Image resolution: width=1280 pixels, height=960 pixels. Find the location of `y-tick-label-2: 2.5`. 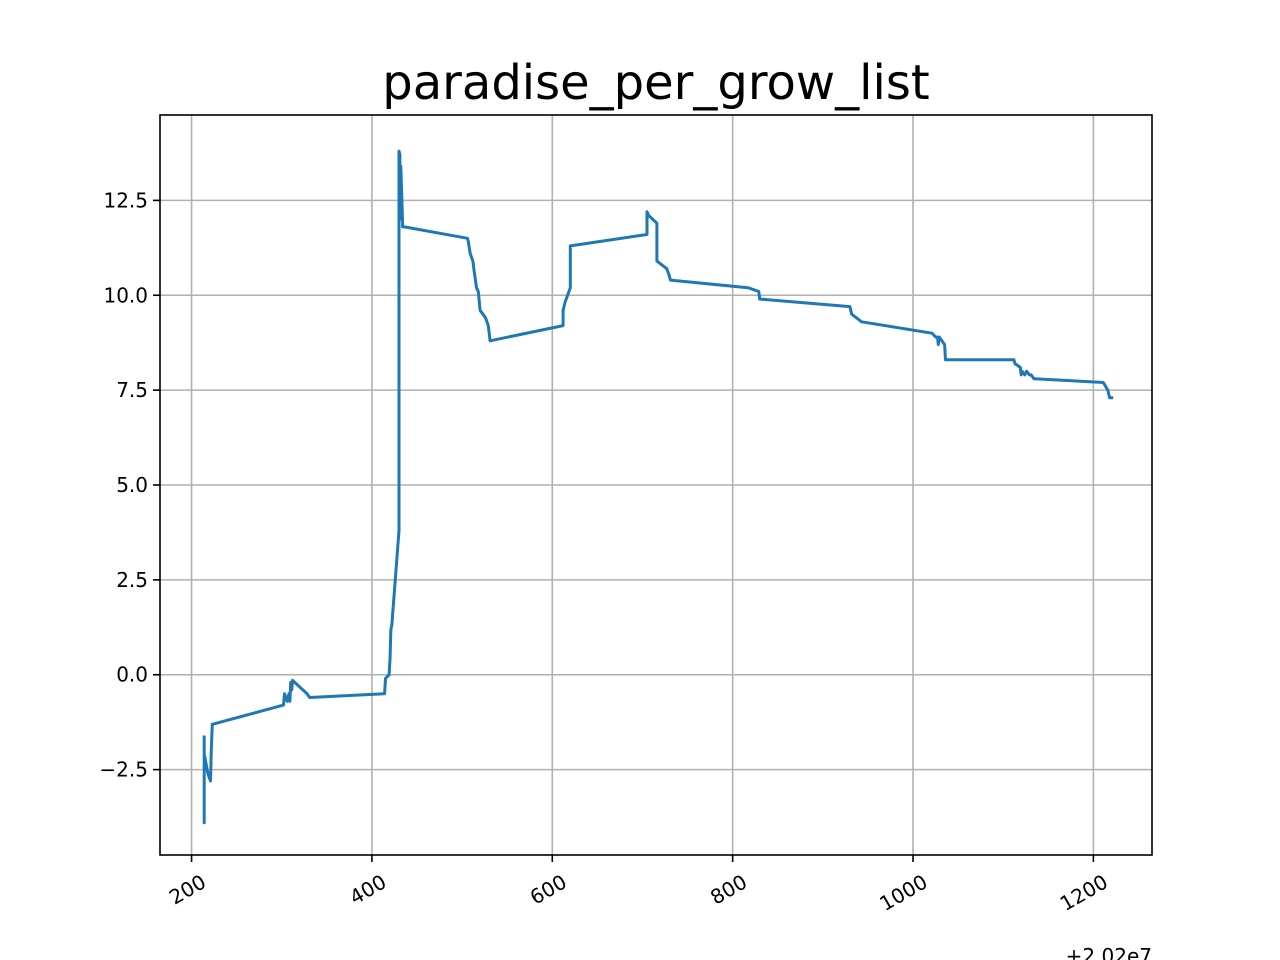

y-tick-label-2: 2.5 is located at coordinates (132, 580).